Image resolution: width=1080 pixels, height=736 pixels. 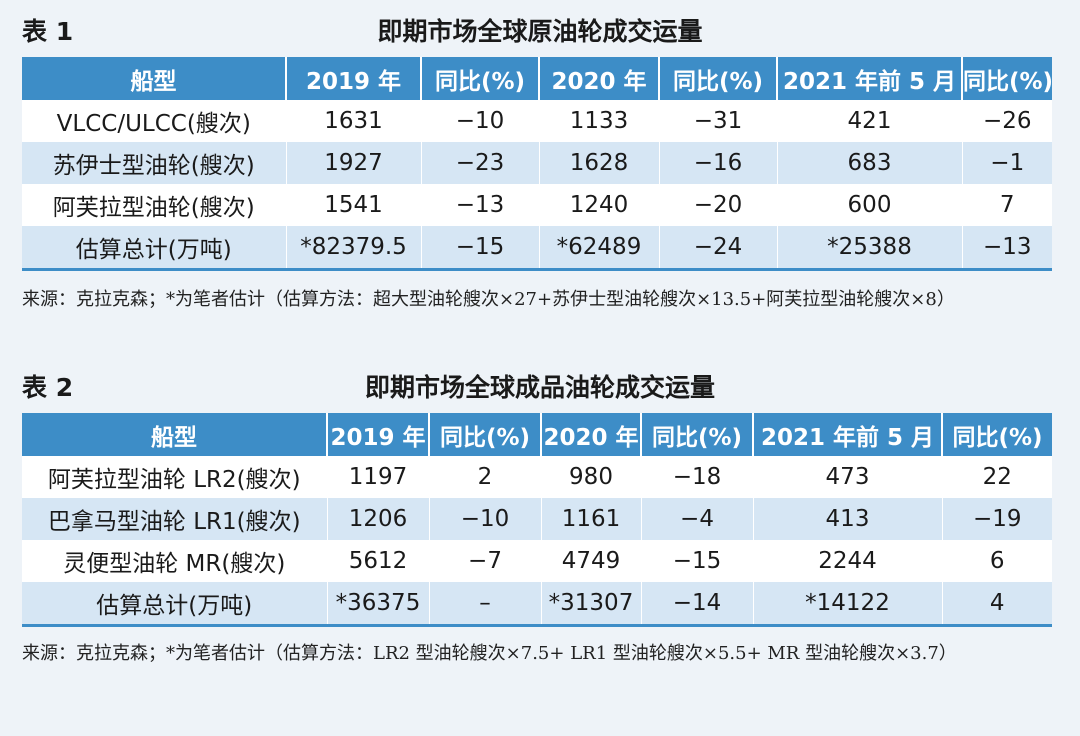 I want to click on table-row: VLCC/ULCC(艘次) 1631 −10 1133 −31 421 −26, so click(x=537, y=121).